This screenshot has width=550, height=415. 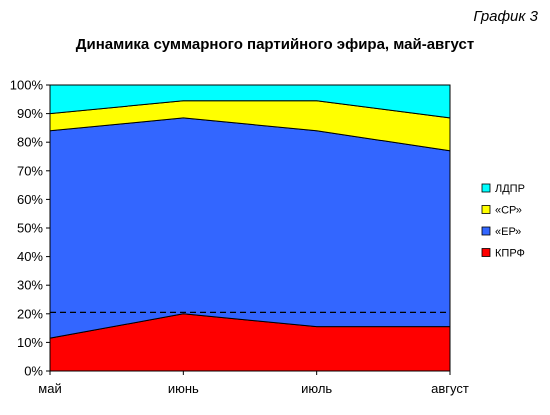 What do you see at coordinates (486, 252) in the screenshot?
I see `legend-swatch-кпрф` at bounding box center [486, 252].